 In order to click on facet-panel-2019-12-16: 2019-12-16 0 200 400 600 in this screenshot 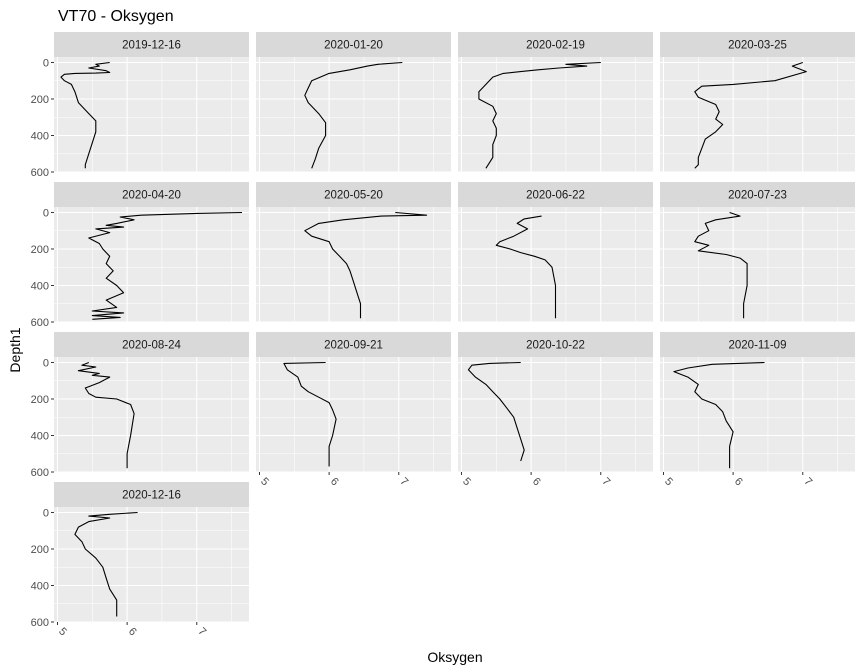, I will do `click(140, 105)`.